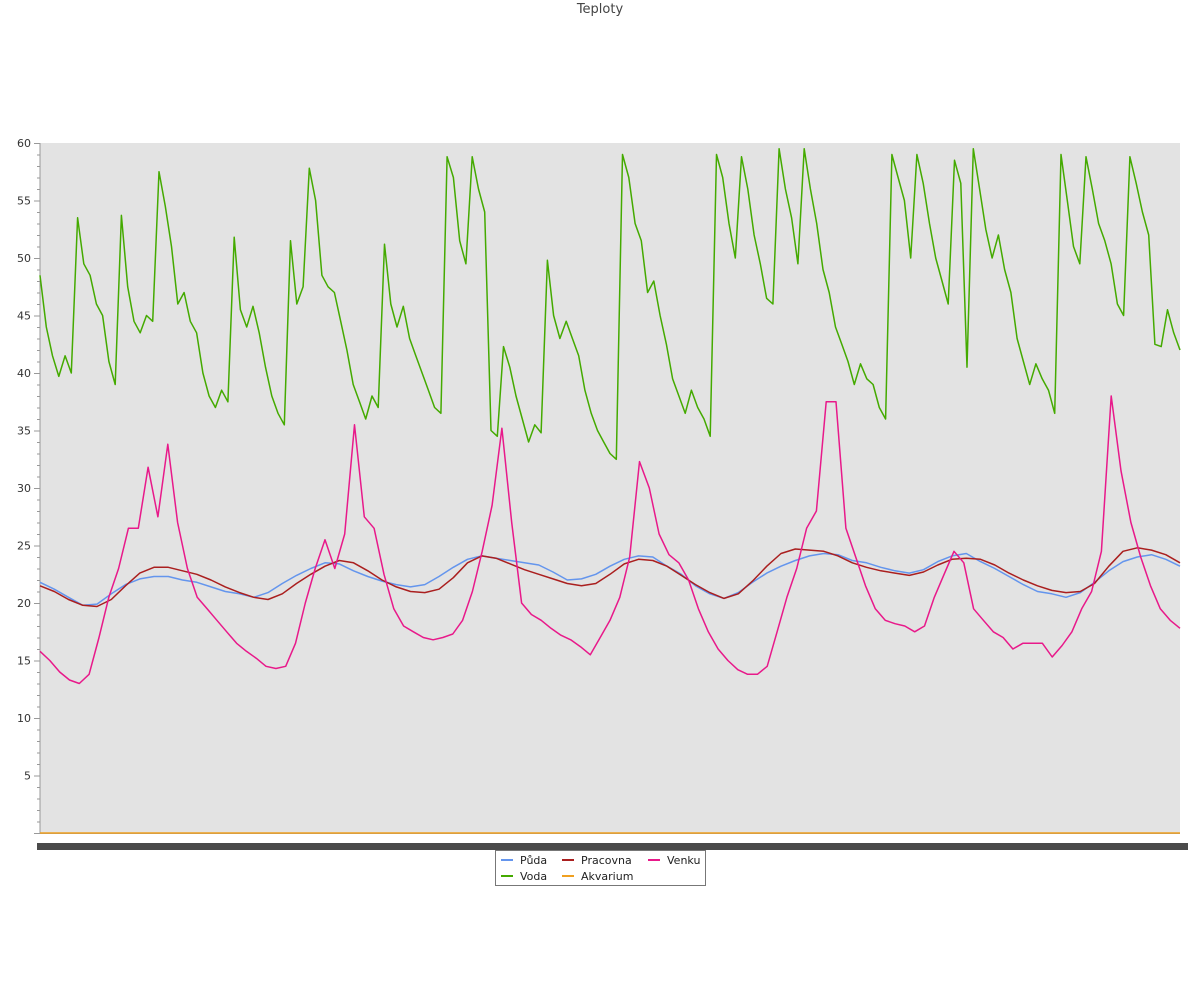 Image resolution: width=1200 pixels, height=1000 pixels. What do you see at coordinates (612, 841) in the screenshot?
I see `x-axis` at bounding box center [612, 841].